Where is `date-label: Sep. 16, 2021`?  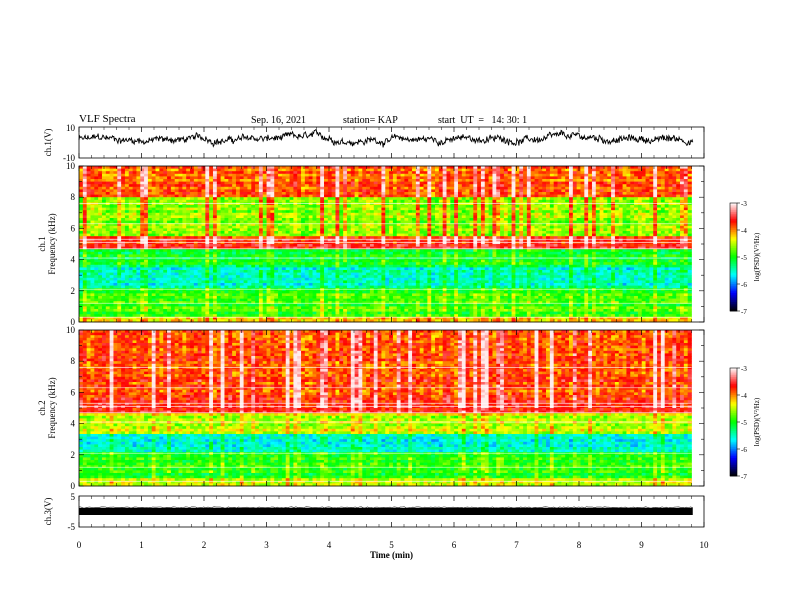
date-label: Sep. 16, 2021 is located at coordinates (278, 120).